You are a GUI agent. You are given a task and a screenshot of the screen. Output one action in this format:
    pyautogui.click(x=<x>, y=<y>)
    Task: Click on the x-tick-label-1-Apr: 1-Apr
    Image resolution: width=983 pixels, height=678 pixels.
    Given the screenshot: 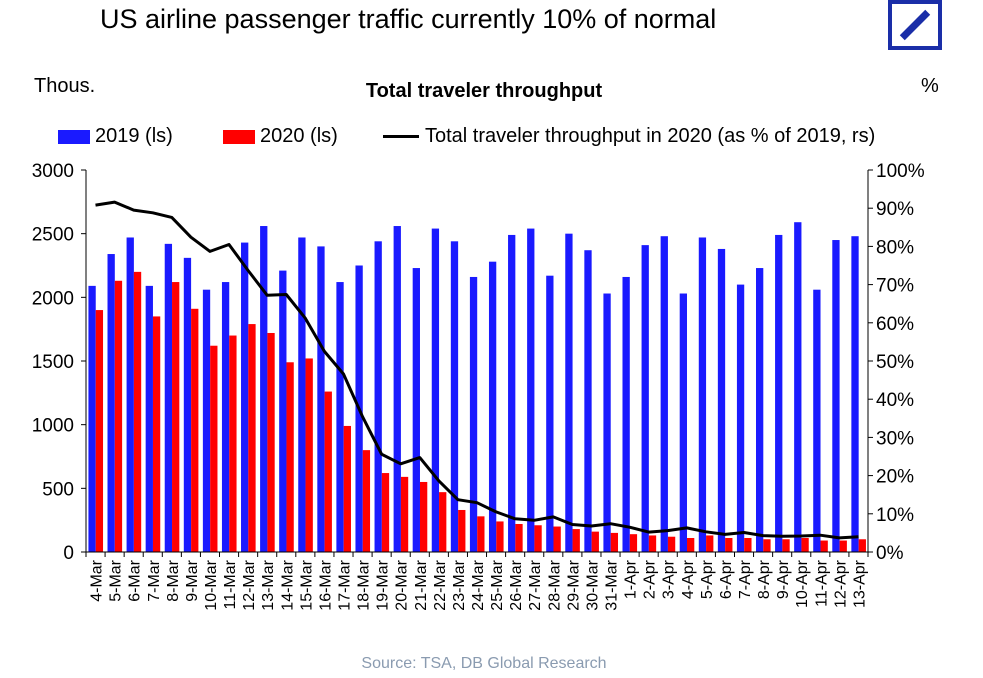 What is the action you would take?
    pyautogui.click(x=631, y=579)
    